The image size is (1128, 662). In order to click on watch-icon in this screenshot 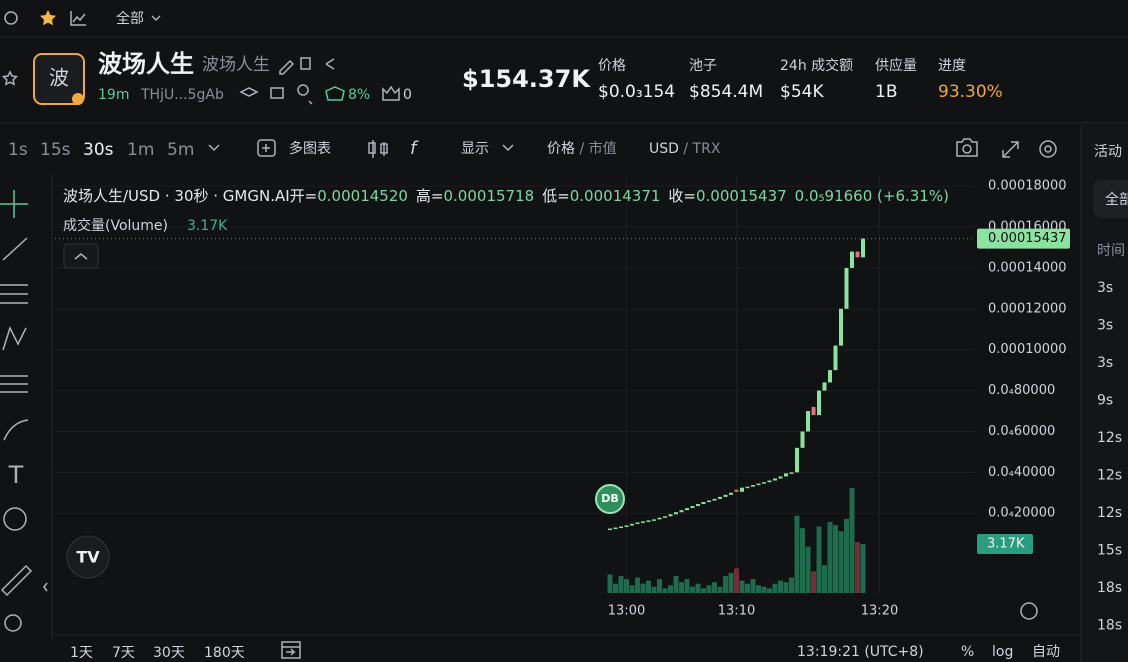, I will do `click(10, 78)`.